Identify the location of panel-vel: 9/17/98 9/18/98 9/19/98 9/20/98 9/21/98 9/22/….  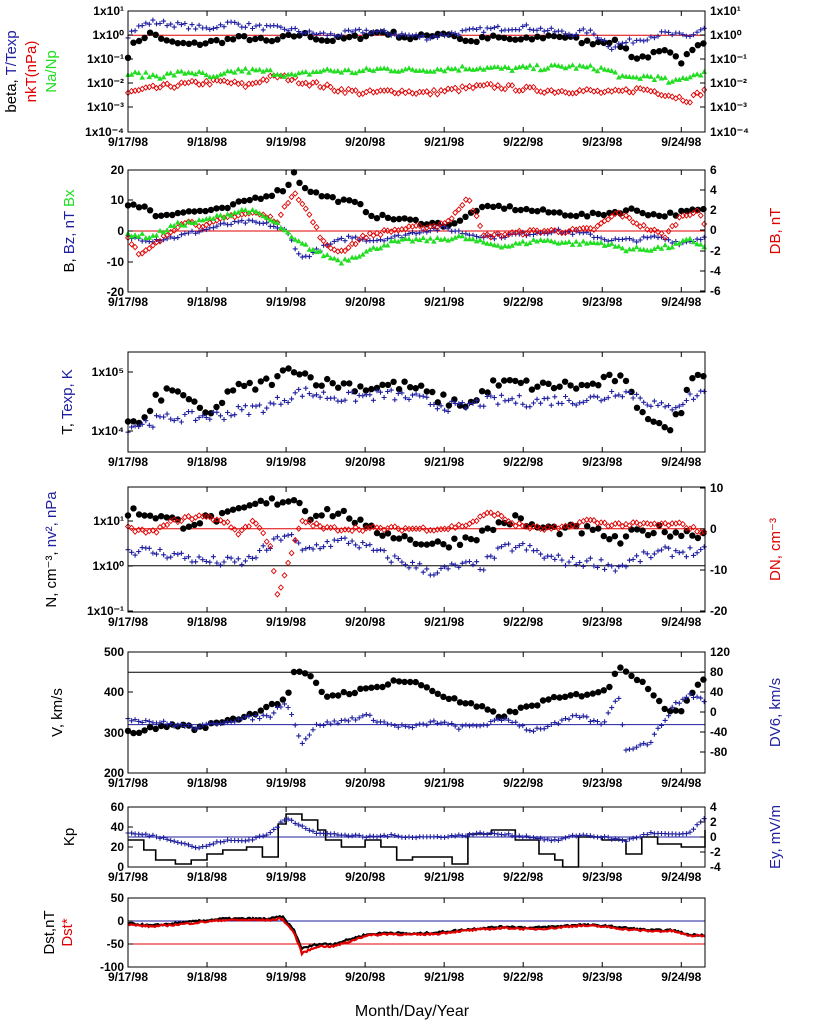
(416, 717).